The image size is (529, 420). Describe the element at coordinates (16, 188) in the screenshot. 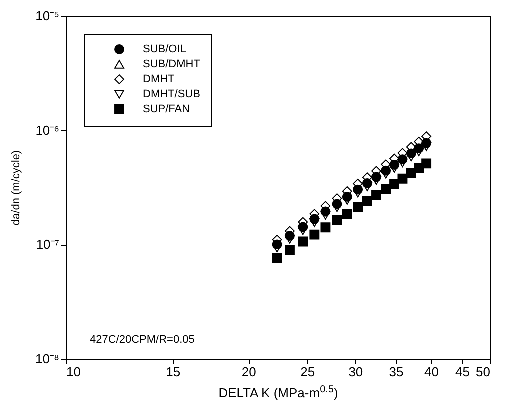

I see `y-axis-title: da/dn (m/cycle)` at that location.